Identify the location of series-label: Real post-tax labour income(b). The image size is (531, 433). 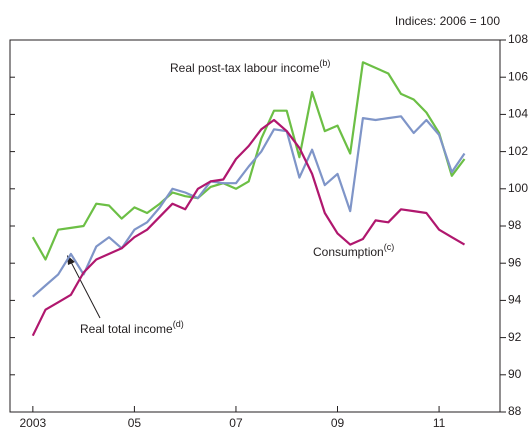
(250, 66).